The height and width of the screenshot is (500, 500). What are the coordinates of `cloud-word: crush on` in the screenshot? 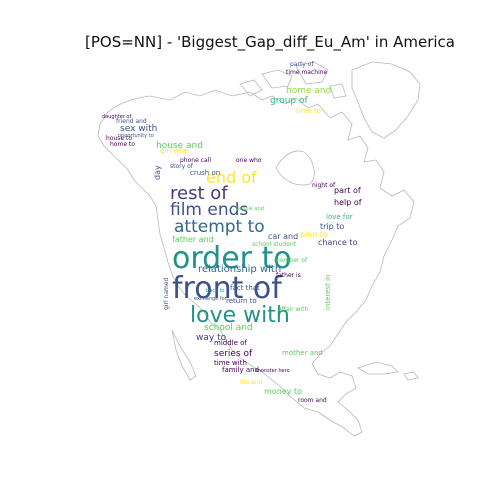 It's located at (205, 173).